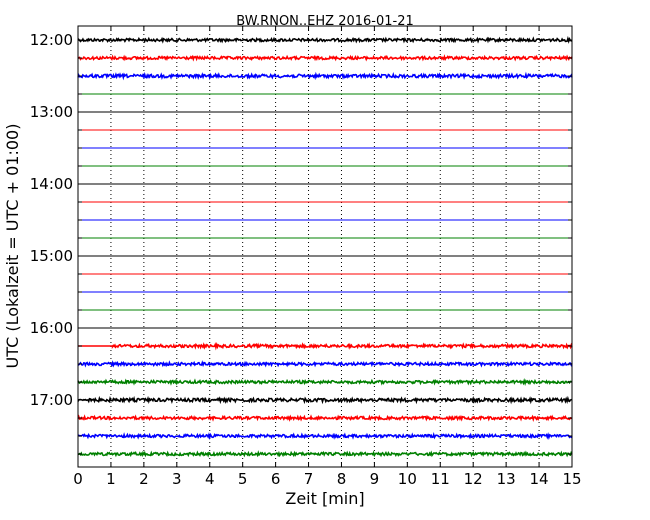 The height and width of the screenshot is (520, 650). What do you see at coordinates (144, 479) in the screenshot?
I see `x-tick-label: 2` at bounding box center [144, 479].